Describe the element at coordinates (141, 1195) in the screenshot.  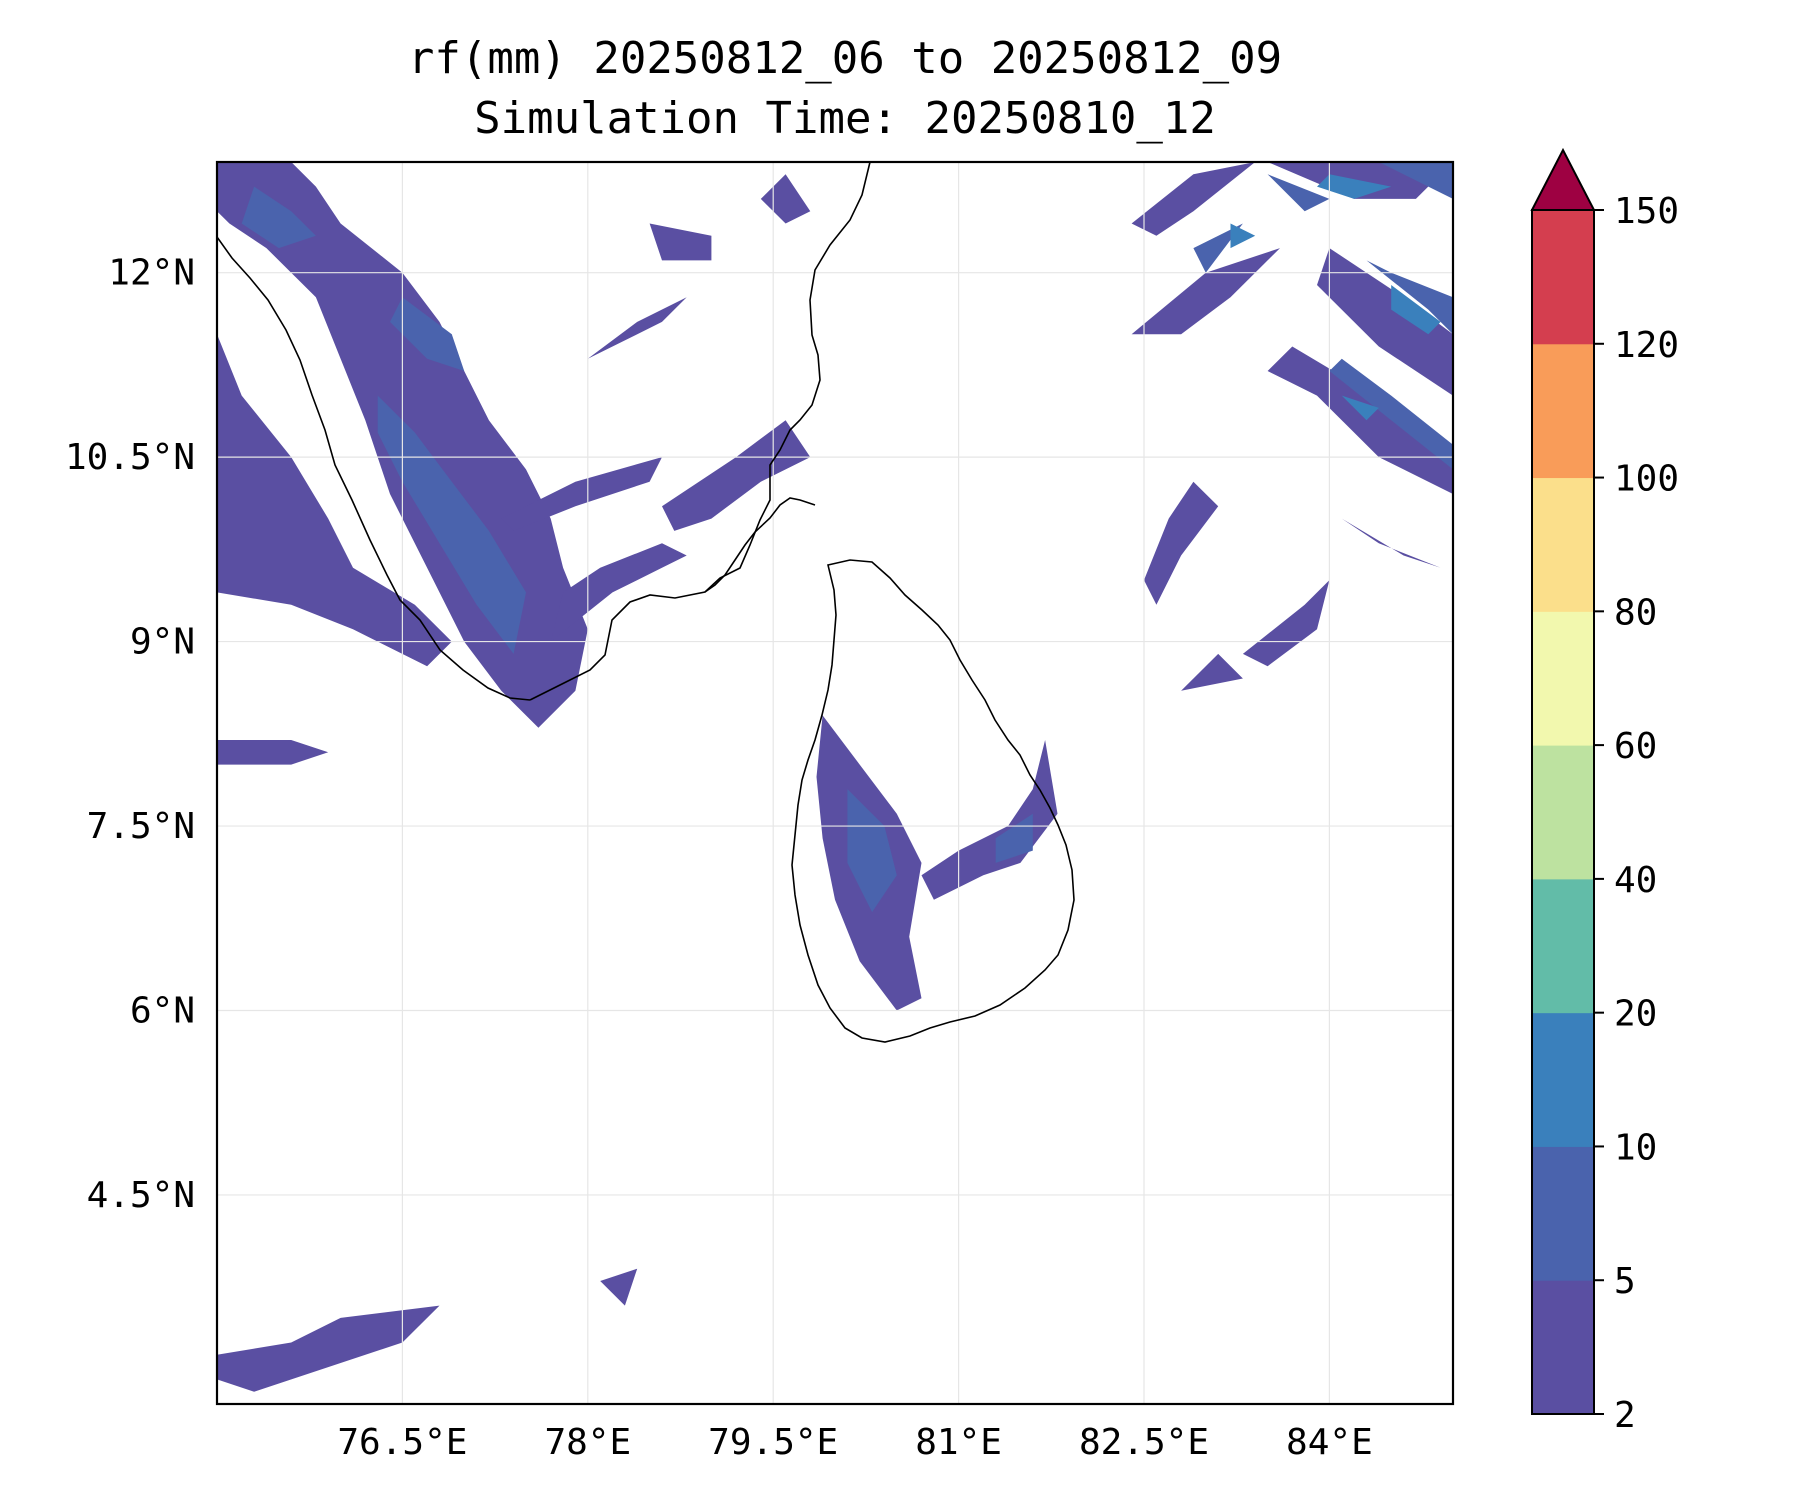
I see `y-tick-label: 4.5°N` at that location.